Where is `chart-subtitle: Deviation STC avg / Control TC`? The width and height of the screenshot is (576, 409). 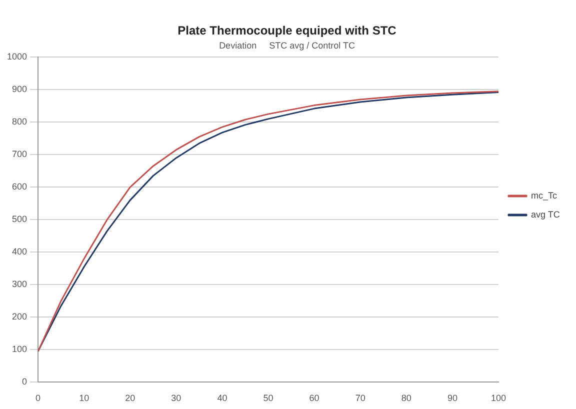 chart-subtitle: Deviation STC avg / Control TC is located at coordinates (287, 45).